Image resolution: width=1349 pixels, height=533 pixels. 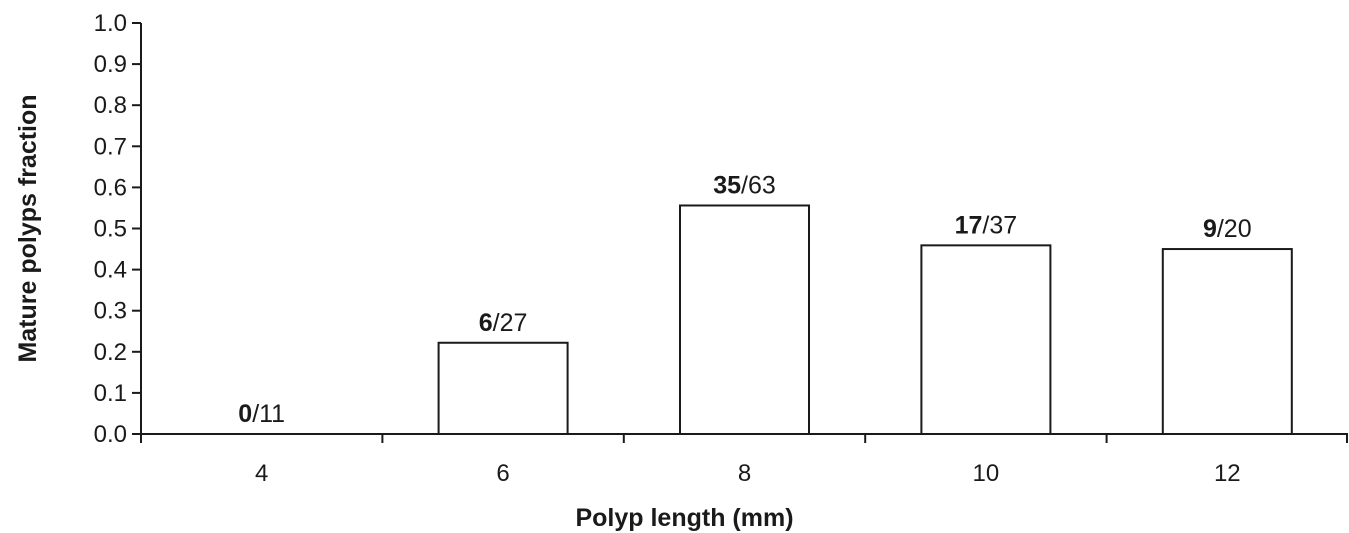 I want to click on bar-label-denominator: /37, so click(x=999, y=225).